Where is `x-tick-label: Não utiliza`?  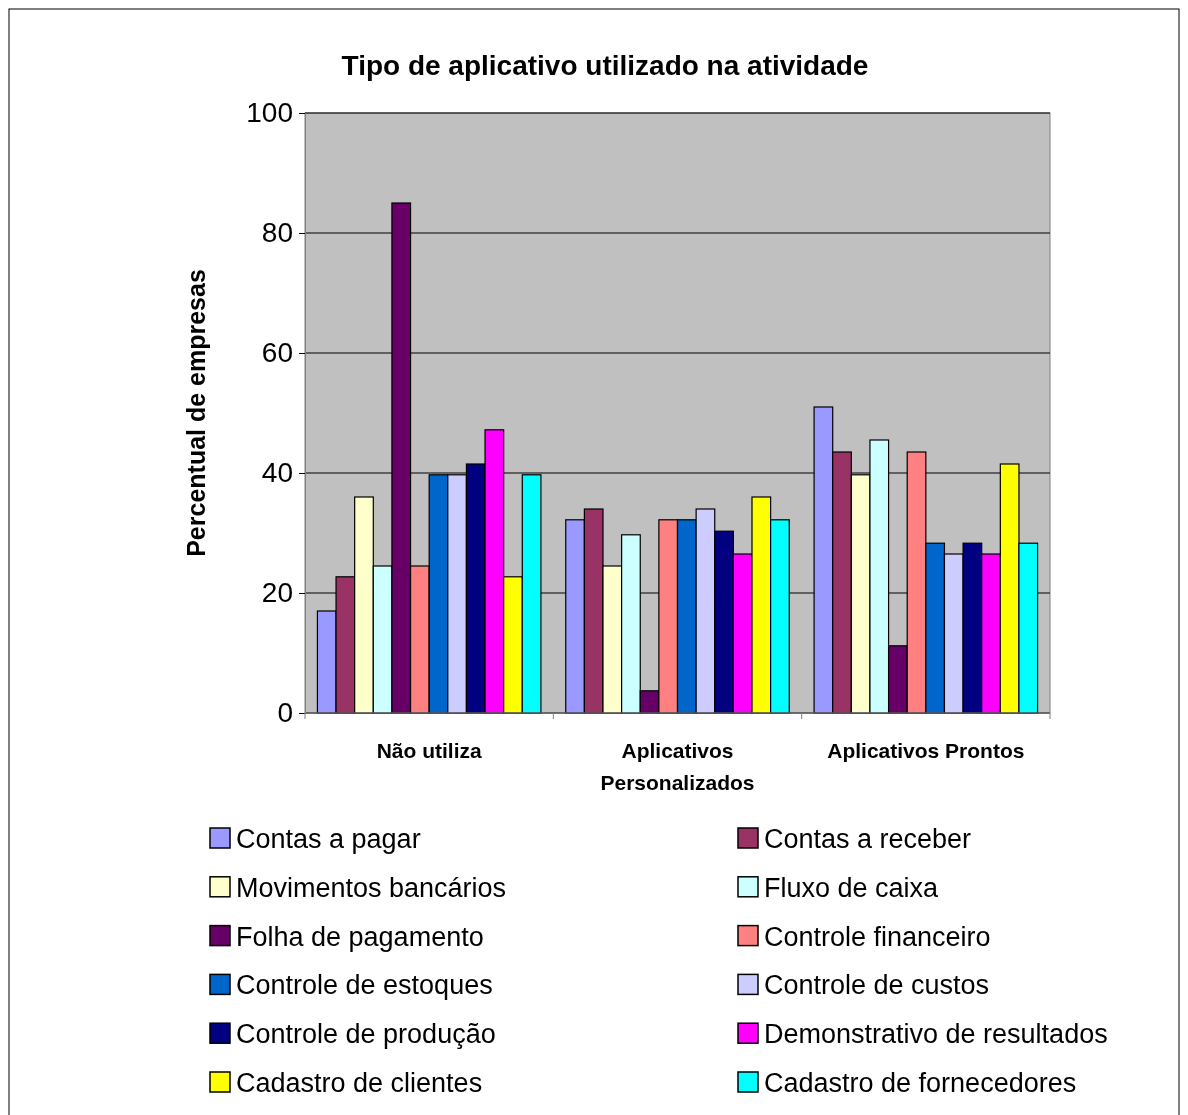
x-tick-label: Não utiliza is located at coordinates (429, 750).